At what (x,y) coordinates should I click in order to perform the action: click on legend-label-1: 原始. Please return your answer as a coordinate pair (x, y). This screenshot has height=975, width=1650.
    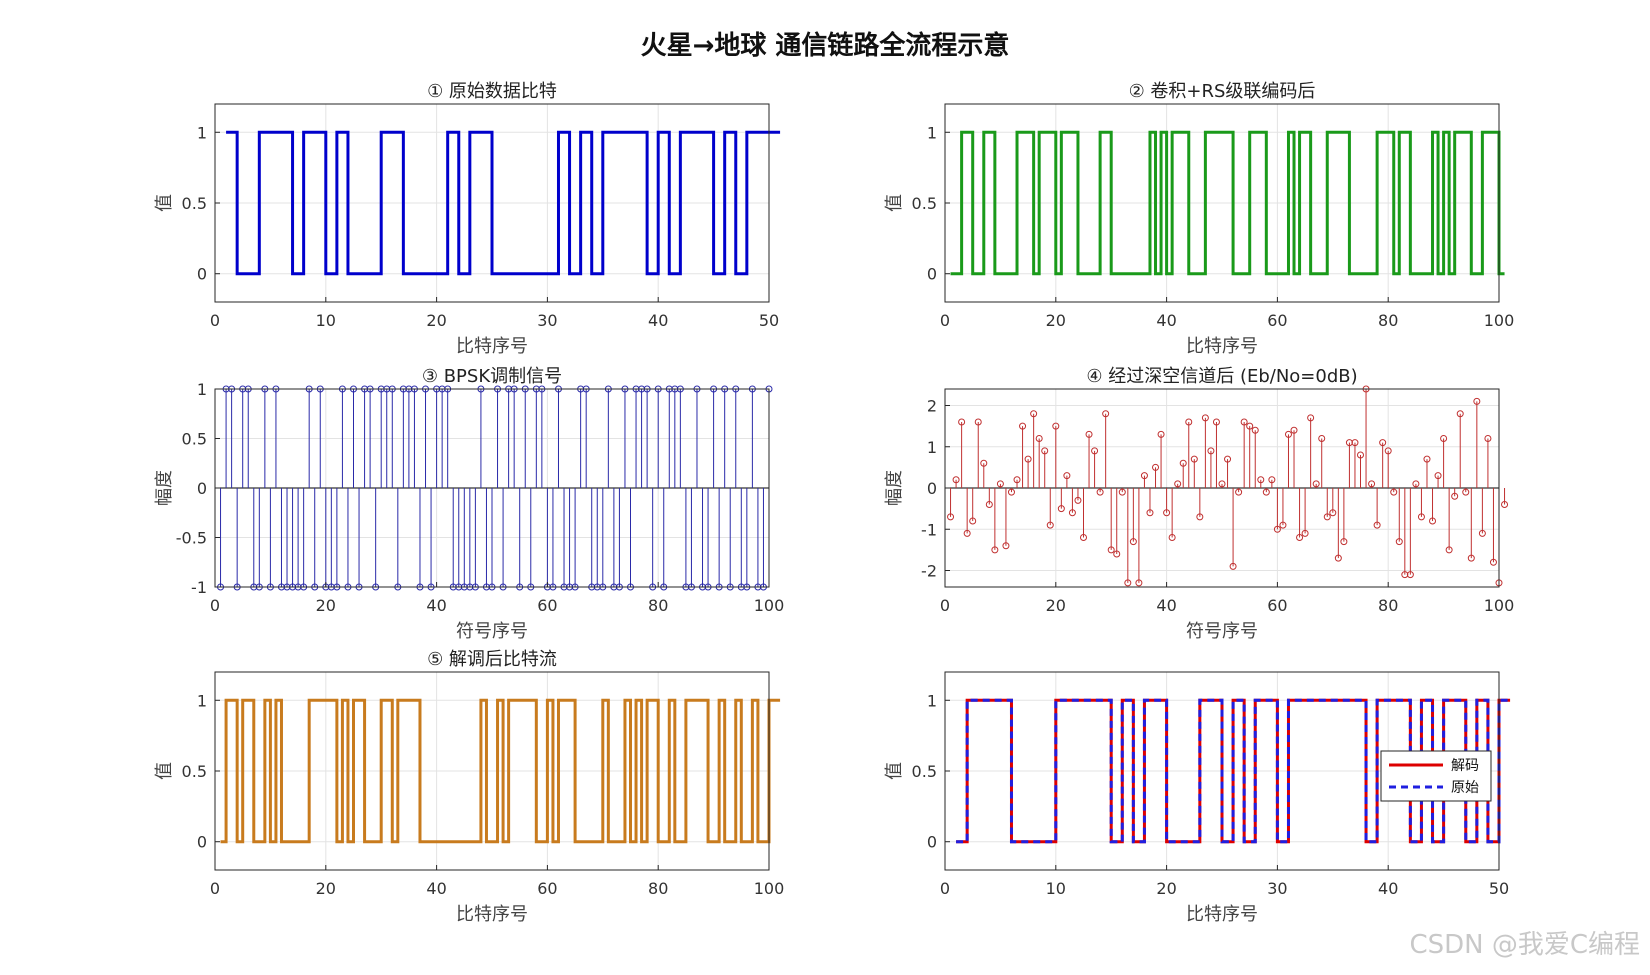
    Looking at the image, I should click on (1465, 788).